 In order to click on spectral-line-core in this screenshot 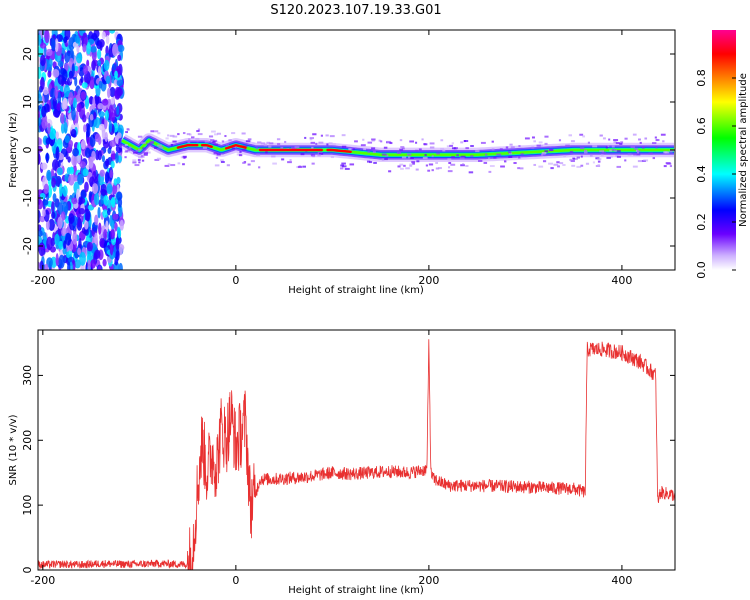, I will do `click(206, 146)`.